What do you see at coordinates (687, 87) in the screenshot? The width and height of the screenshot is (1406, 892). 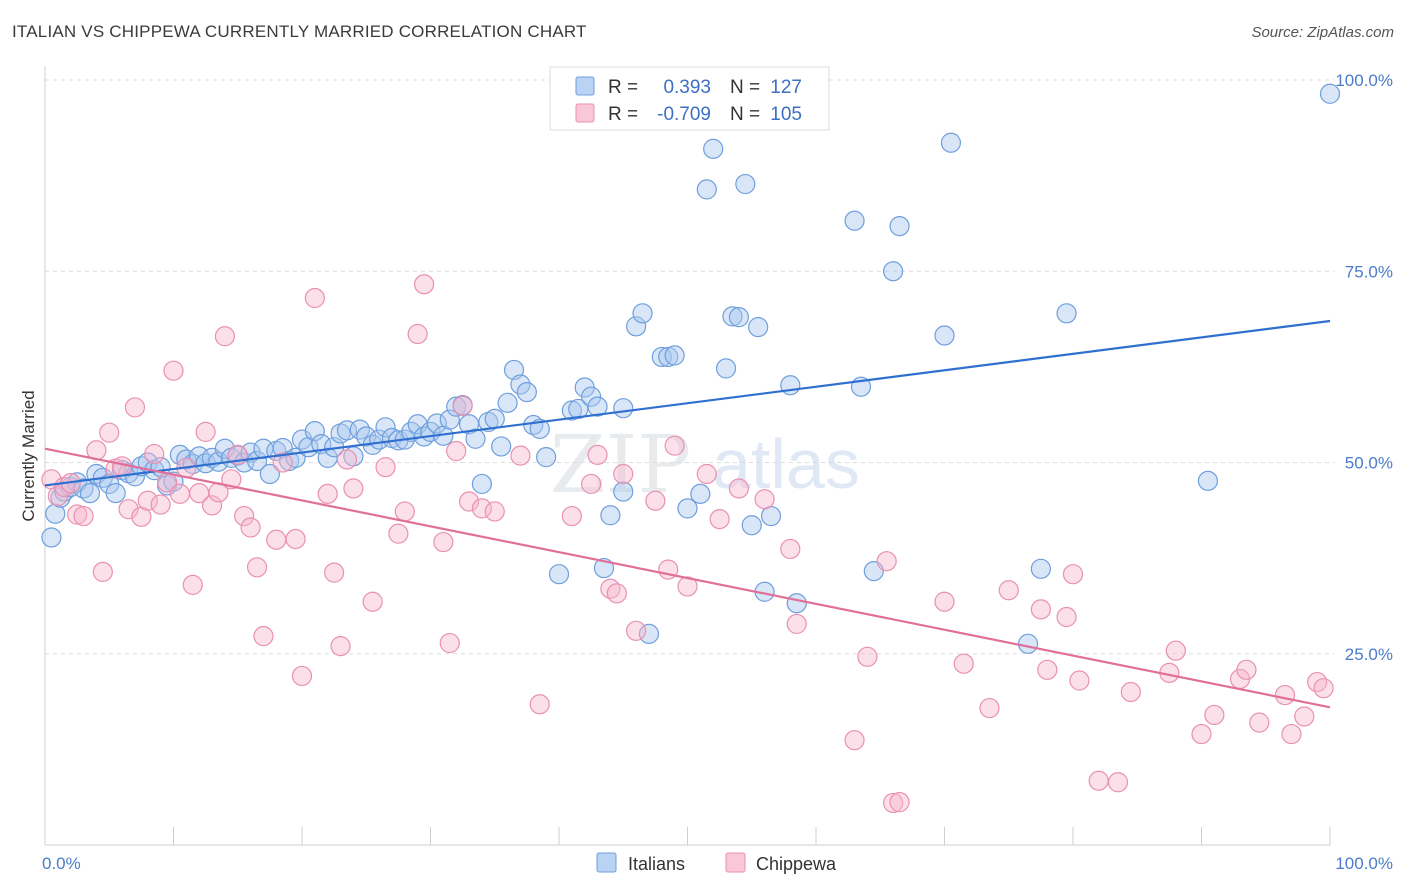 I see `legend-r-value-italians: 0.393` at bounding box center [687, 87].